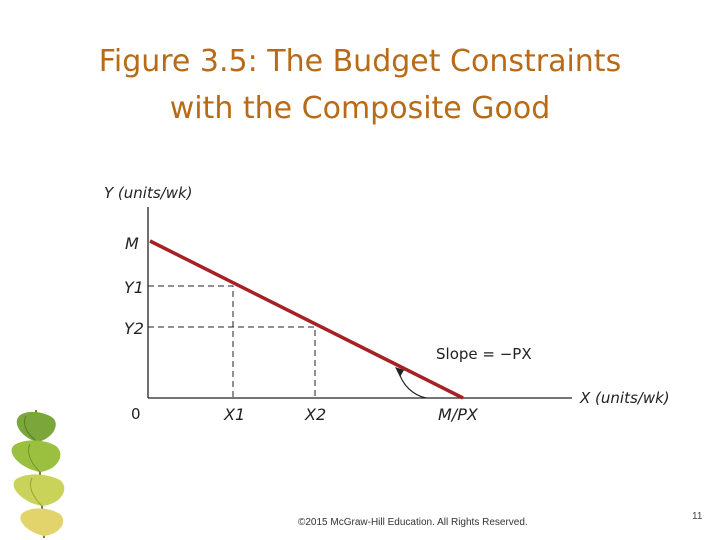 The image size is (720, 540). I want to click on slope-arc-arrowhead, so click(399, 372).